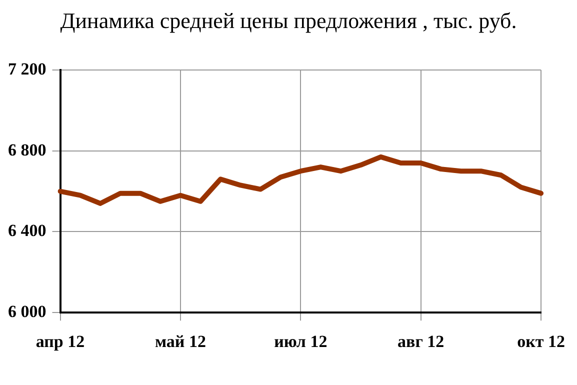  What do you see at coordinates (301, 342) in the screenshot?
I see `x-tick-label: июл 12` at bounding box center [301, 342].